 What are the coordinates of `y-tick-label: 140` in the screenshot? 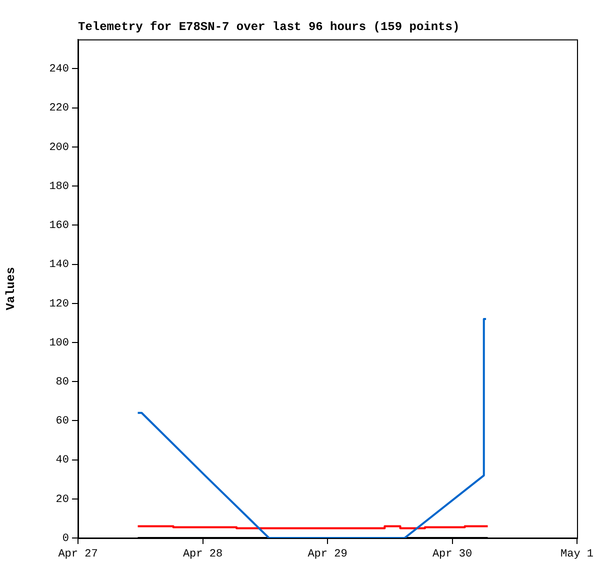 It's located at (59, 265).